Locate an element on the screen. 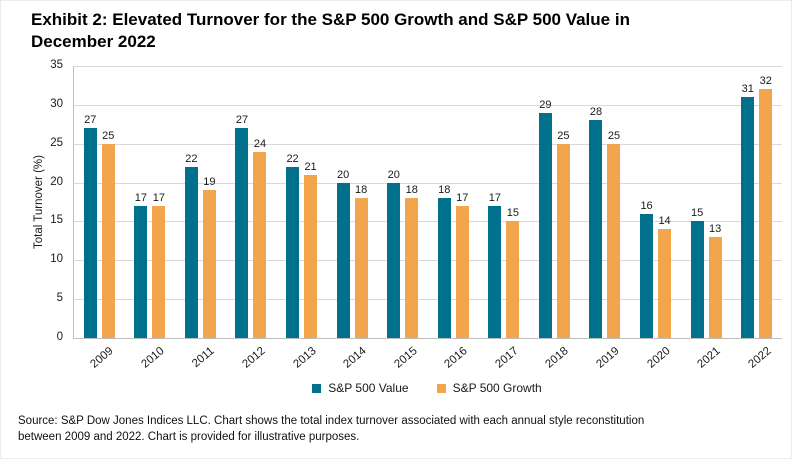  bar-group: 17 15 is located at coordinates (504, 202).